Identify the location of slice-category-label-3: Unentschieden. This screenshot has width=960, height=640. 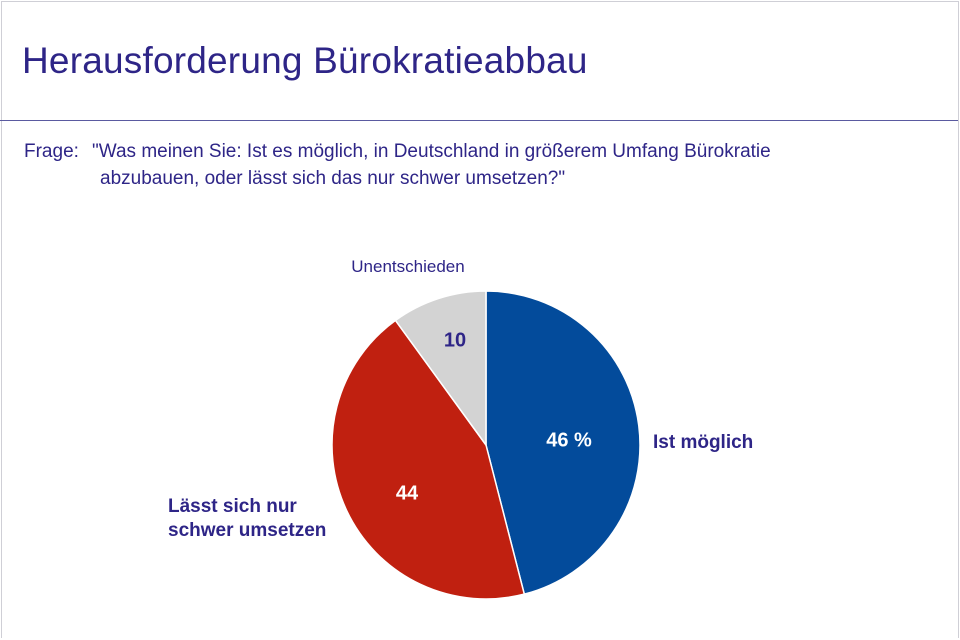
(407, 266).